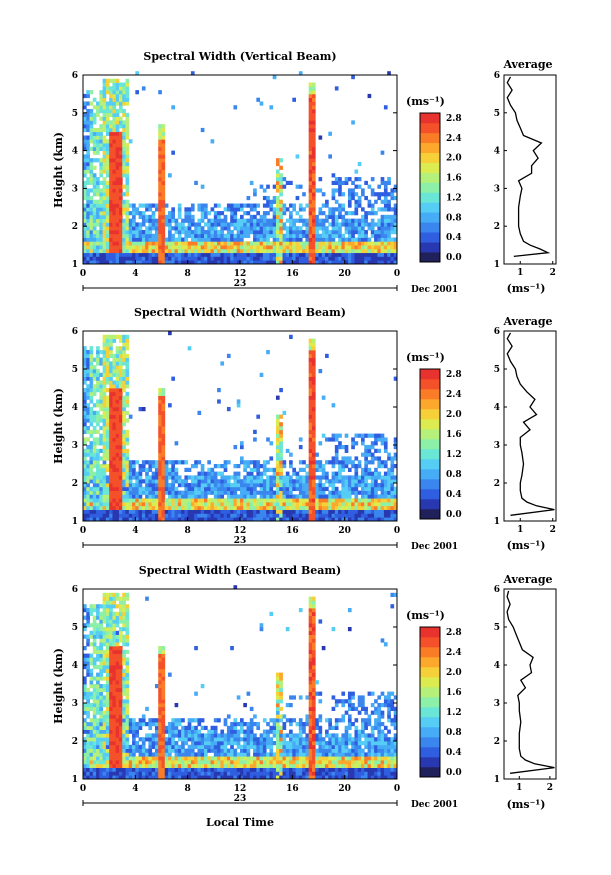 Image resolution: width=611 pixels, height=875 pixels. Describe the element at coordinates (430, 374) in the screenshot. I see `colorbar-swatch` at that location.